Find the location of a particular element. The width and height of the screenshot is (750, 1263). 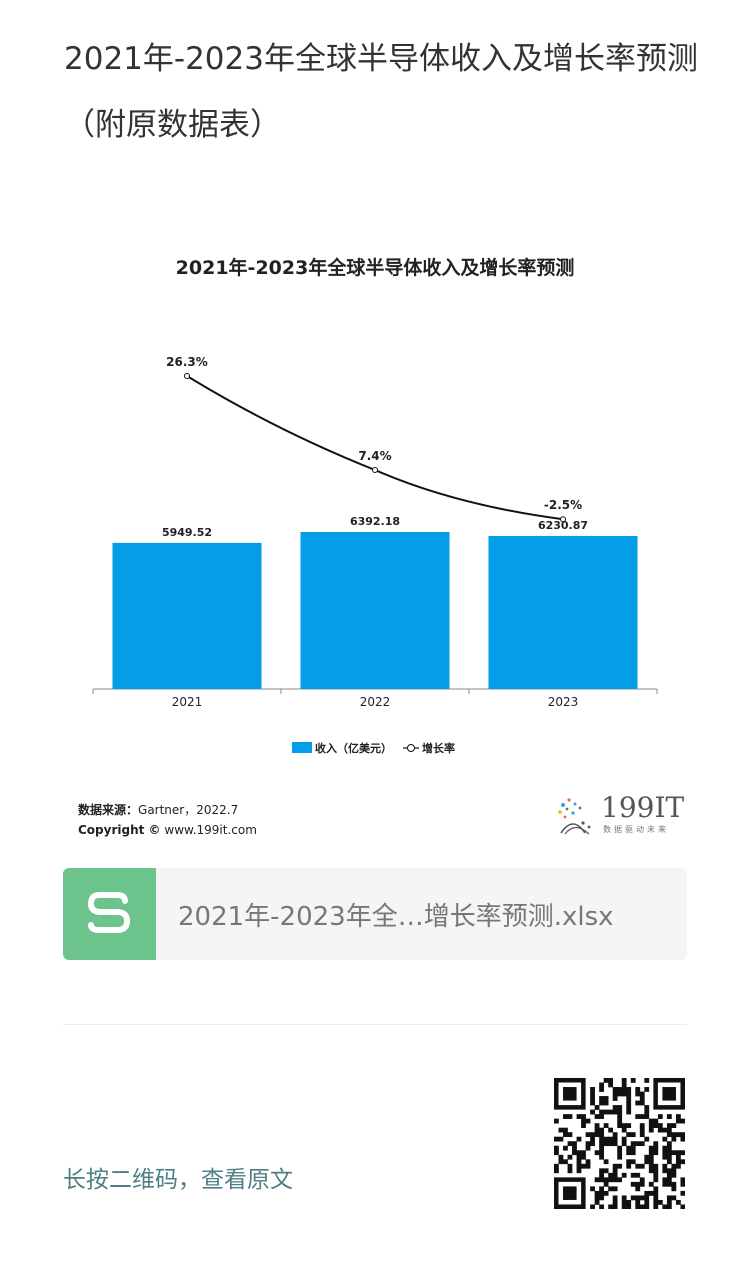

brand-name: 199IT is located at coordinates (643, 807).